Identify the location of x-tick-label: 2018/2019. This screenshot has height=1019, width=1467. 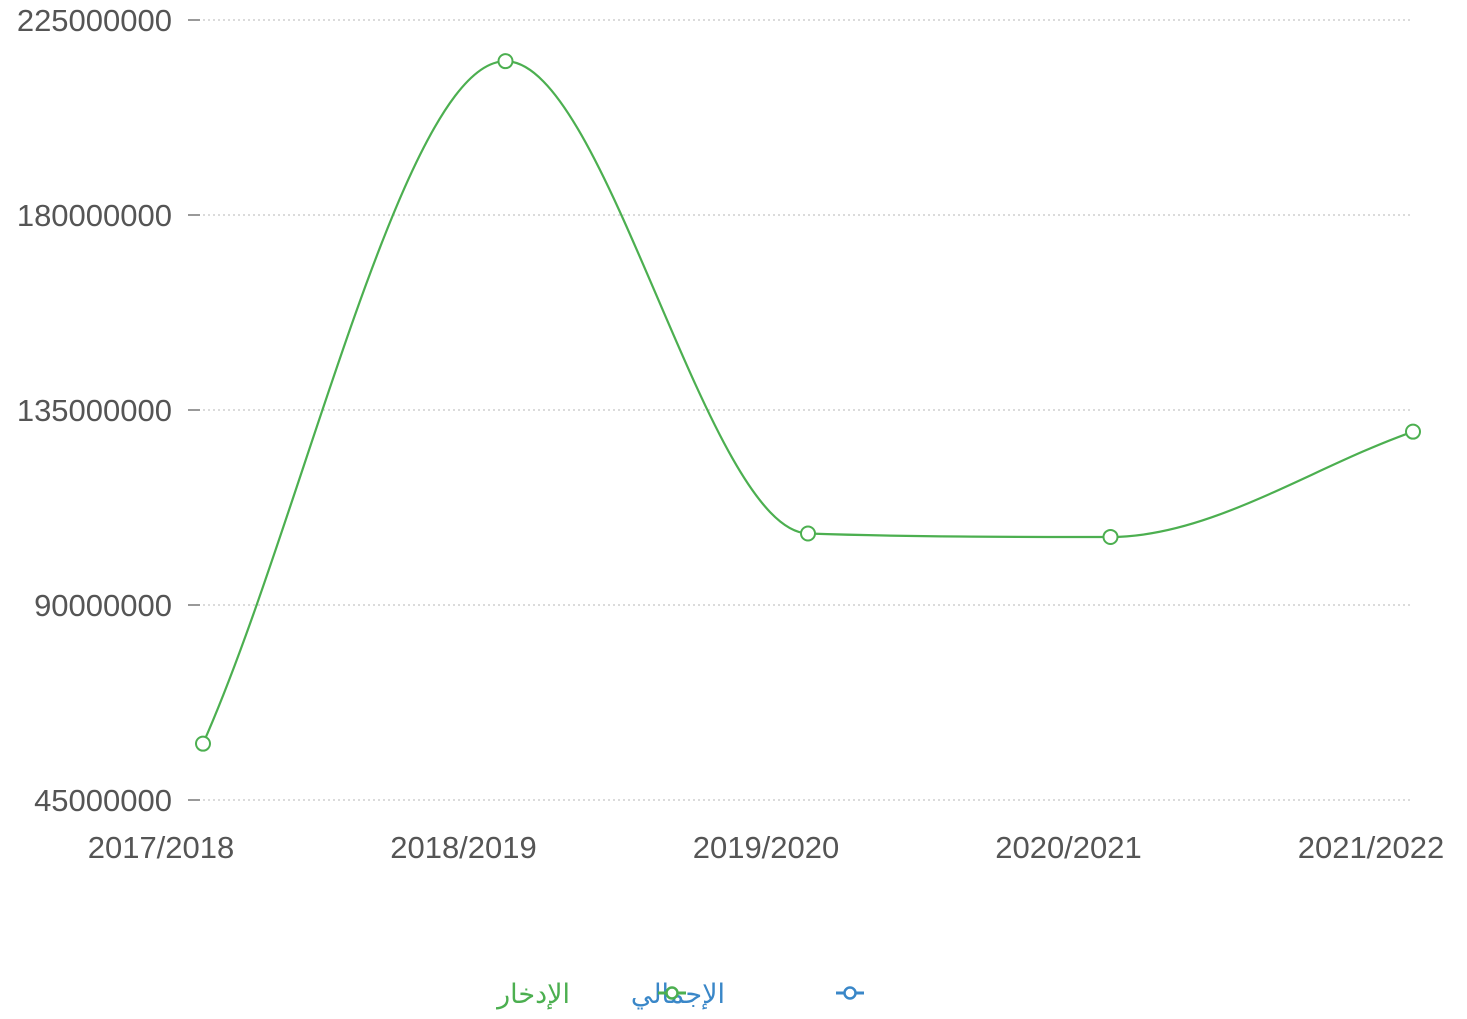
(463, 847).